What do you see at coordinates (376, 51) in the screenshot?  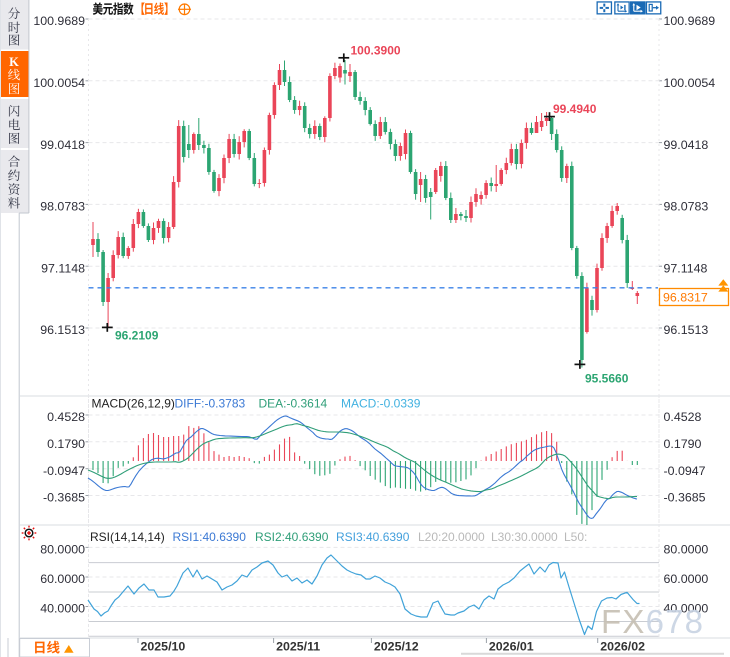 I see `svg-text: 100.3900` at bounding box center [376, 51].